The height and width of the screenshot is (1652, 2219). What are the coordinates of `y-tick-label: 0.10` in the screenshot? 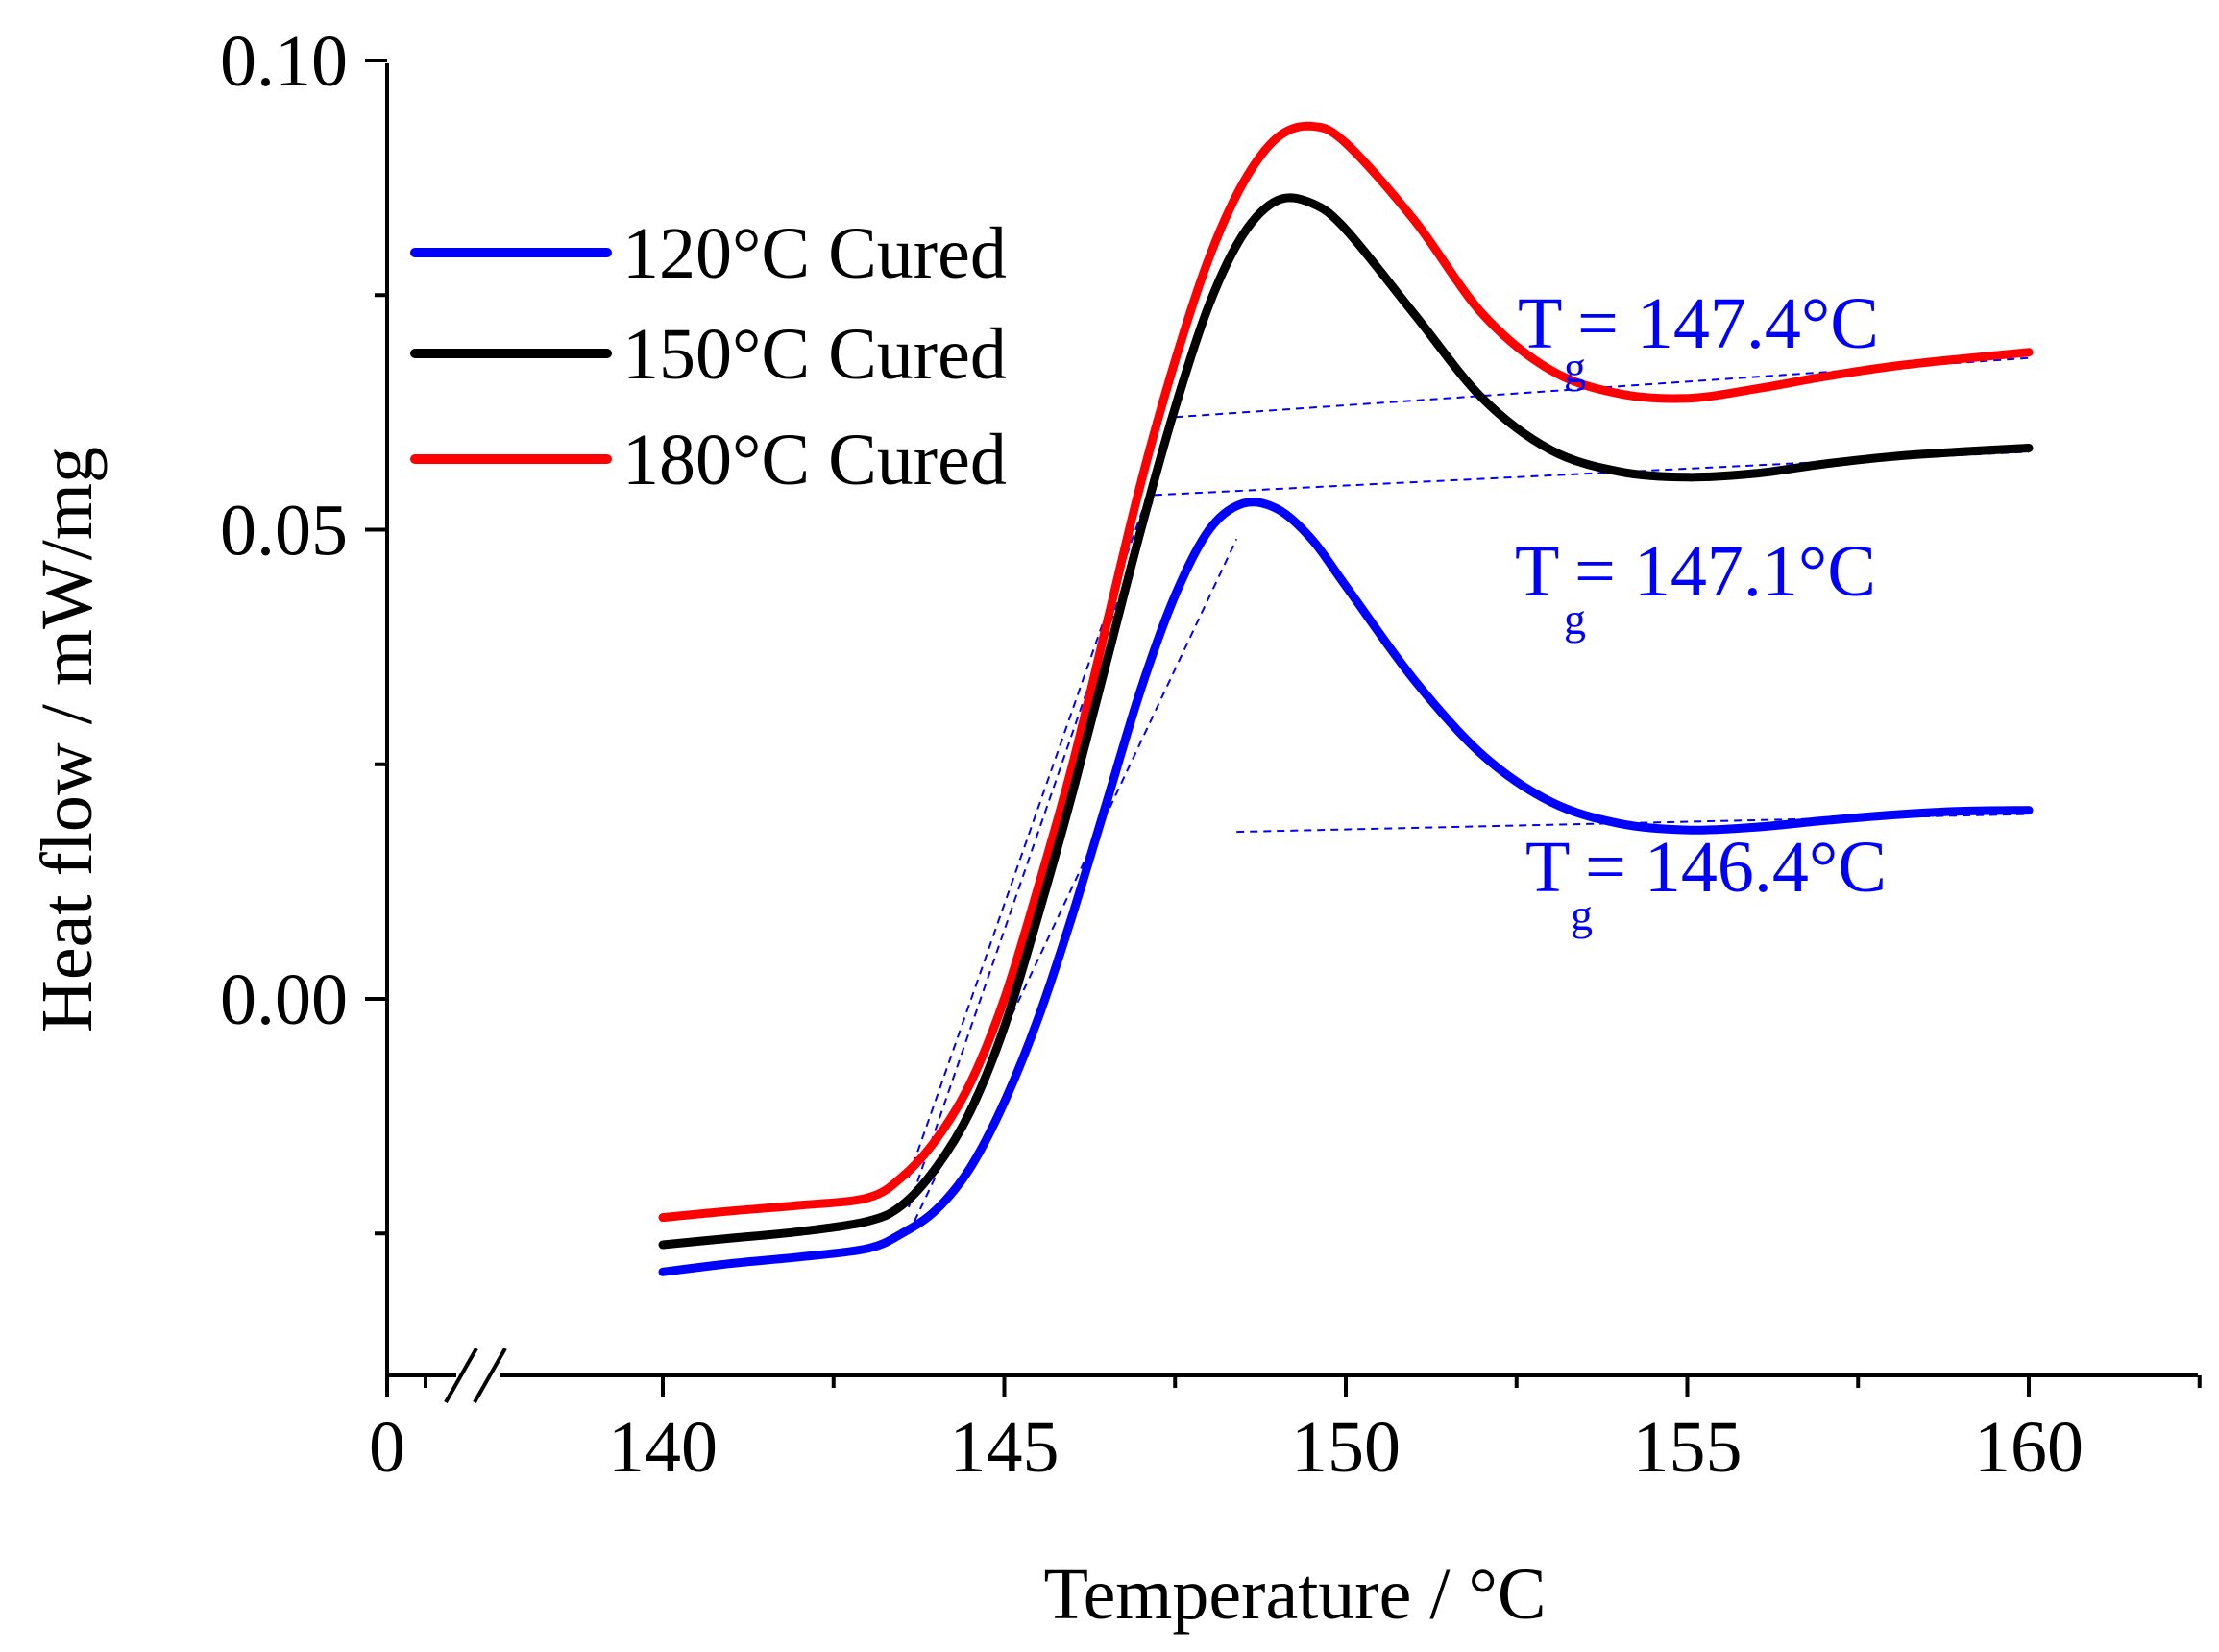 It's located at (284, 61).